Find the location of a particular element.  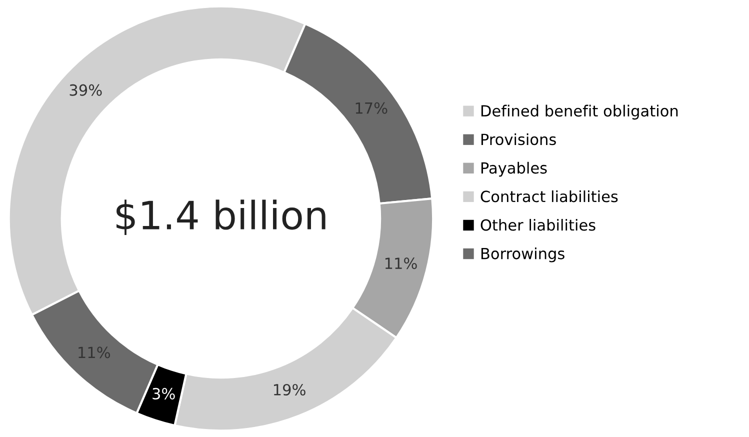

data-label: 17% is located at coordinates (372, 108).